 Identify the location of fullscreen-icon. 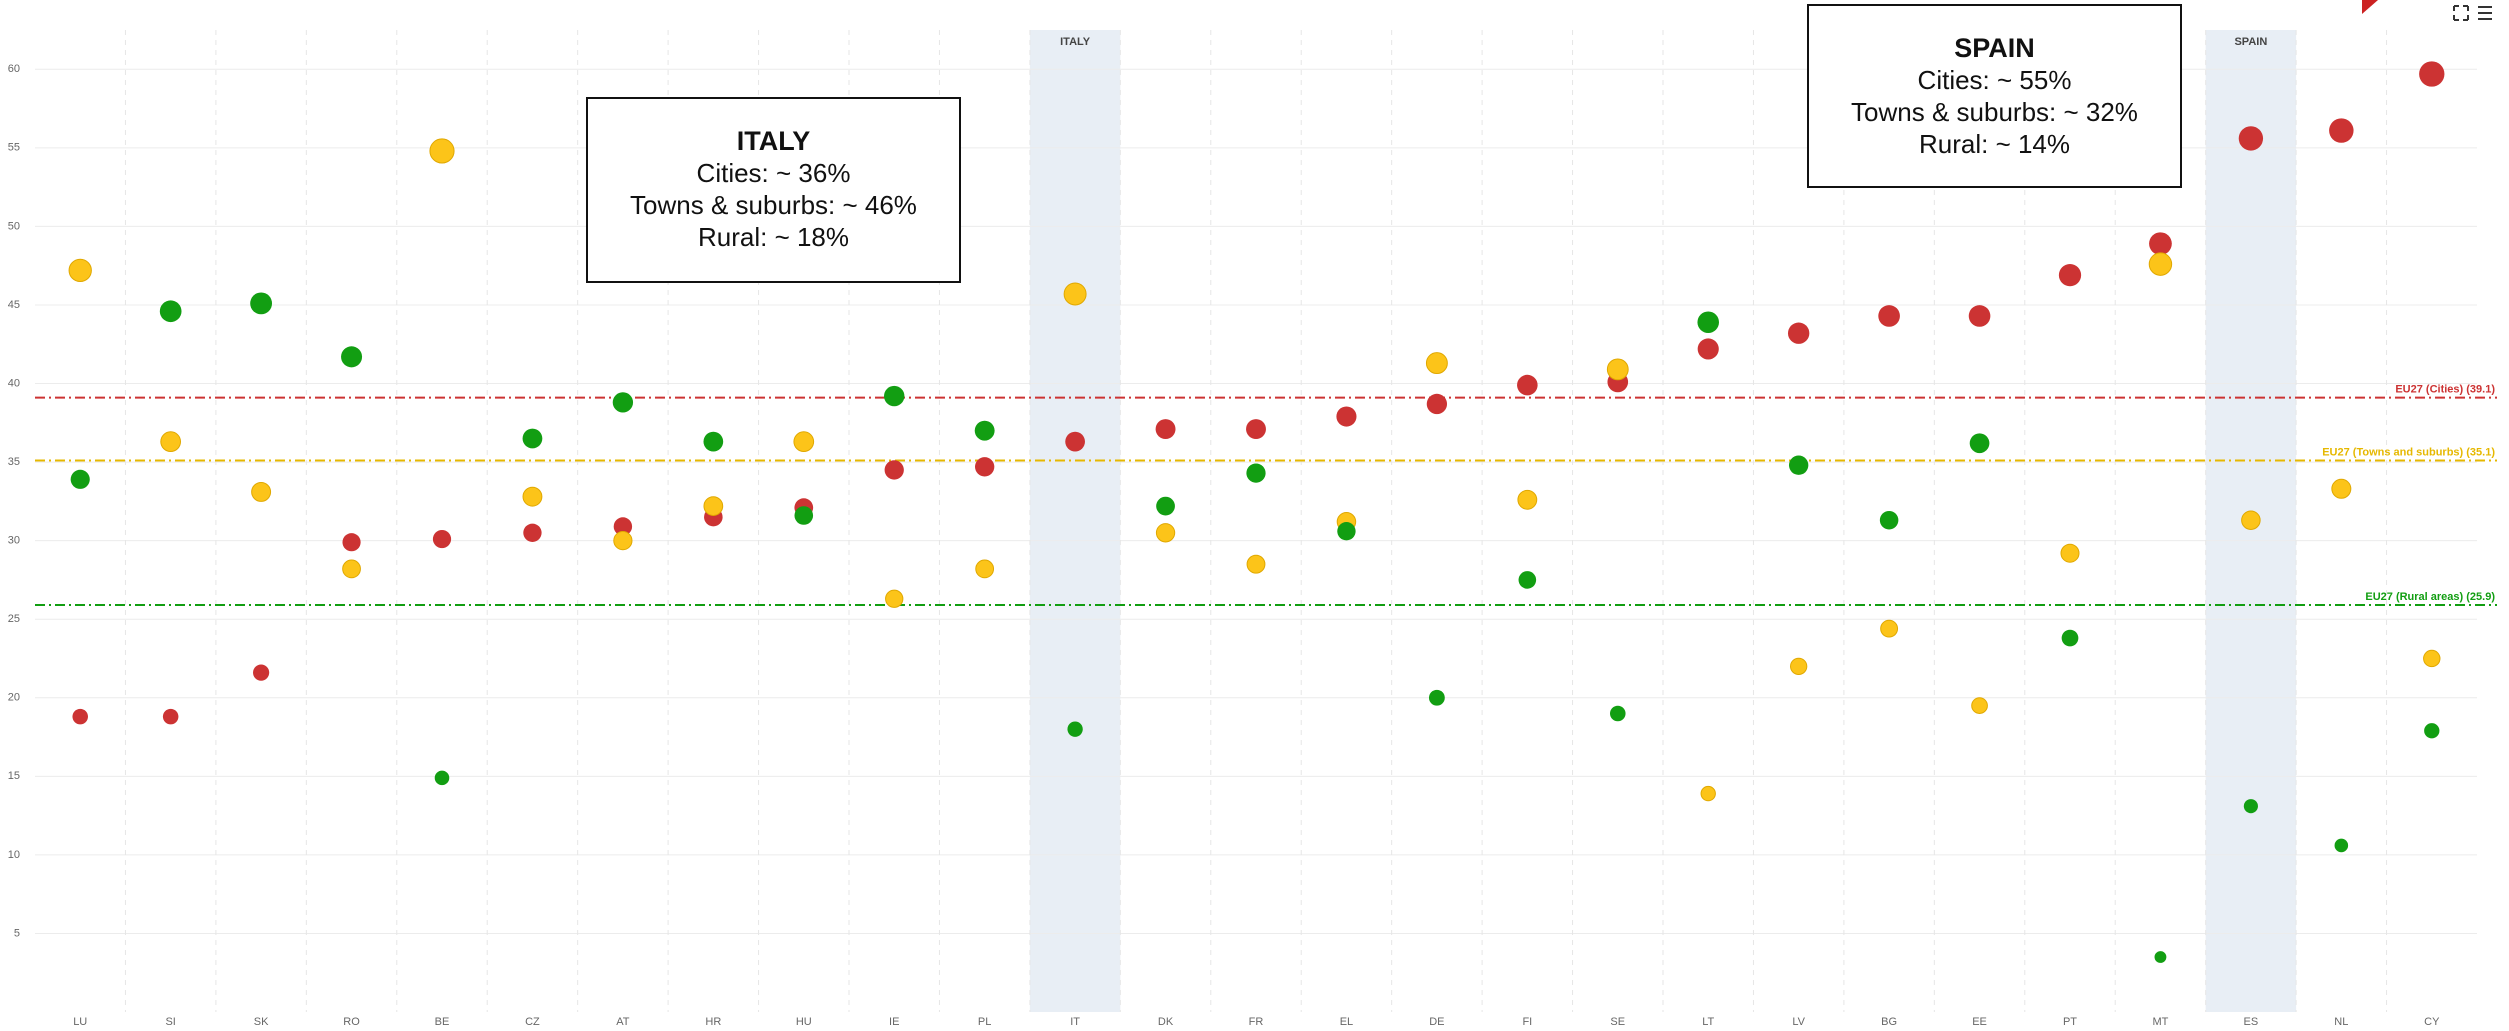
(2461, 13).